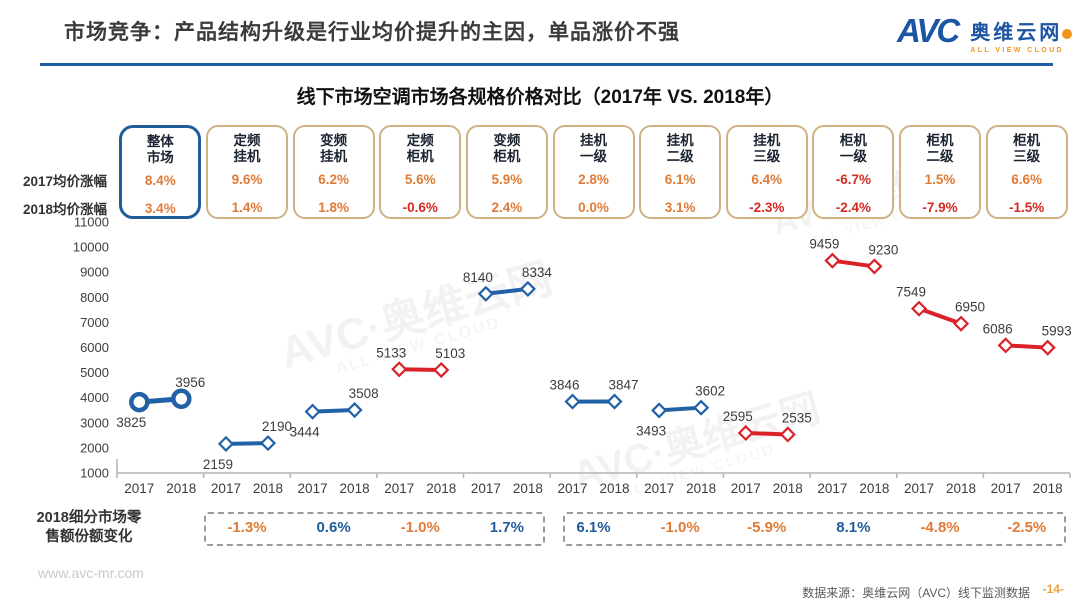 The image size is (1080, 608). What do you see at coordinates (507, 207) in the screenshot?
I see `category-pct-2018: 2.4%` at bounding box center [507, 207].